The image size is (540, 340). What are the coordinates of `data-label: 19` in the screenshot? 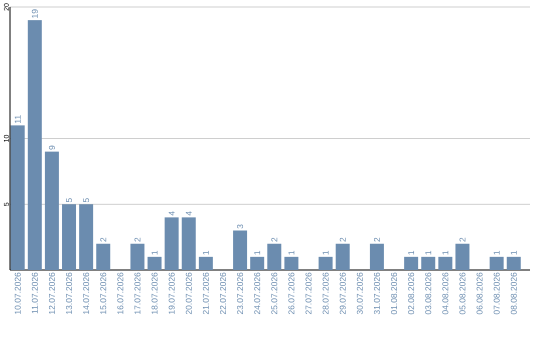 It's located at (35, 13).